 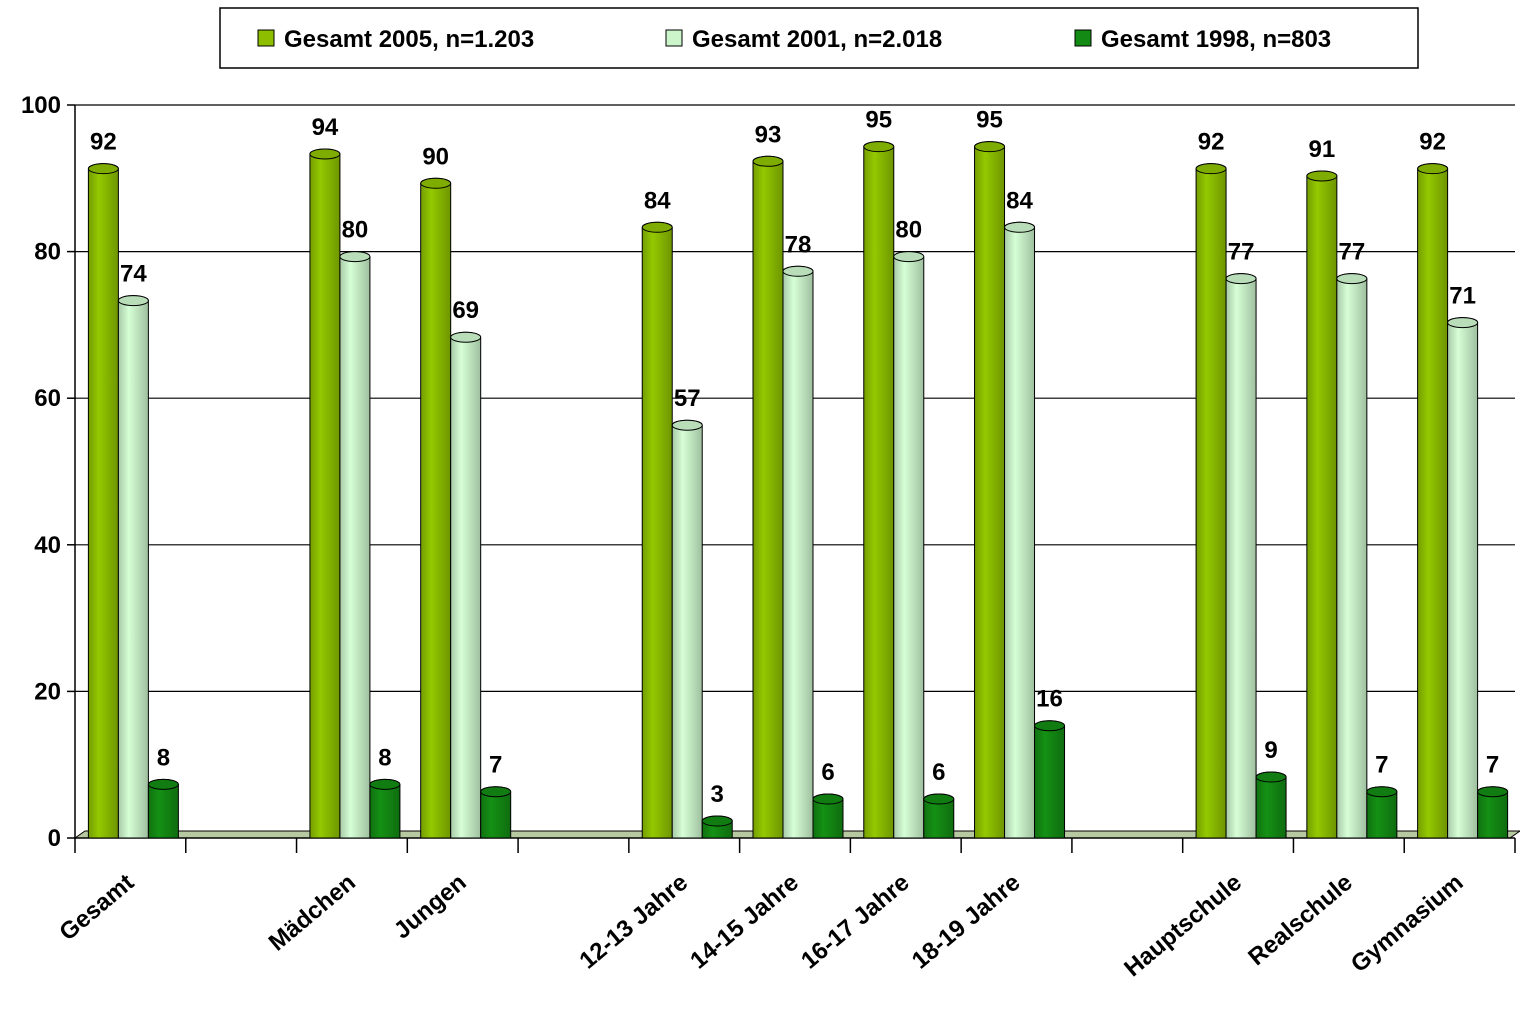 I want to click on legend-item-1998: Gesamt 1998, n=803, so click(x=1202, y=39).